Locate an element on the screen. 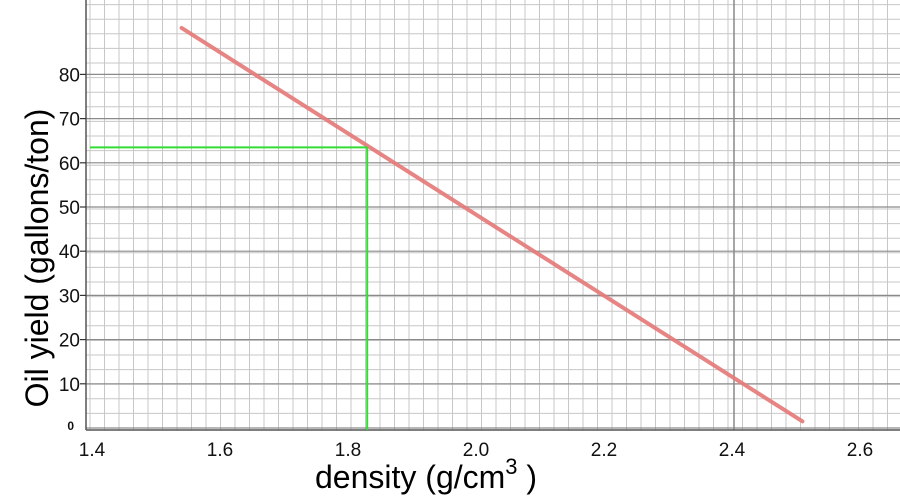  x-ticks: 1.4 1.6 1.8 2.0 2.2 2.4 2.6 is located at coordinates (476, 450).